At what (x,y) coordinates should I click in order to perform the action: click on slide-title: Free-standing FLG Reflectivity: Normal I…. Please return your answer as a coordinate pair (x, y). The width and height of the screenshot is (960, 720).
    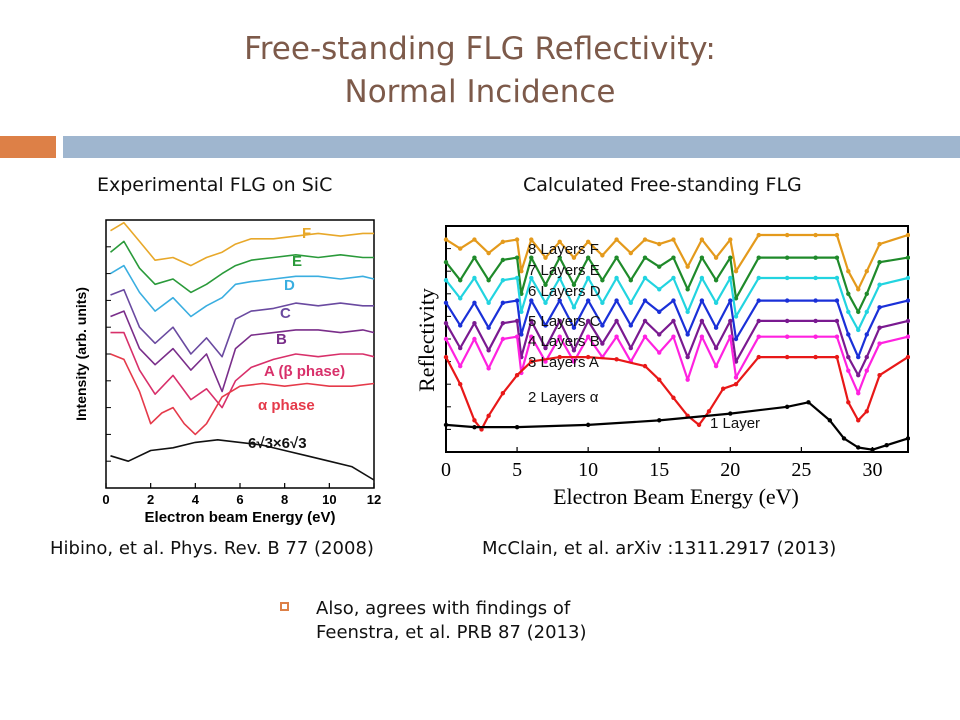
    Looking at the image, I should click on (480, 71).